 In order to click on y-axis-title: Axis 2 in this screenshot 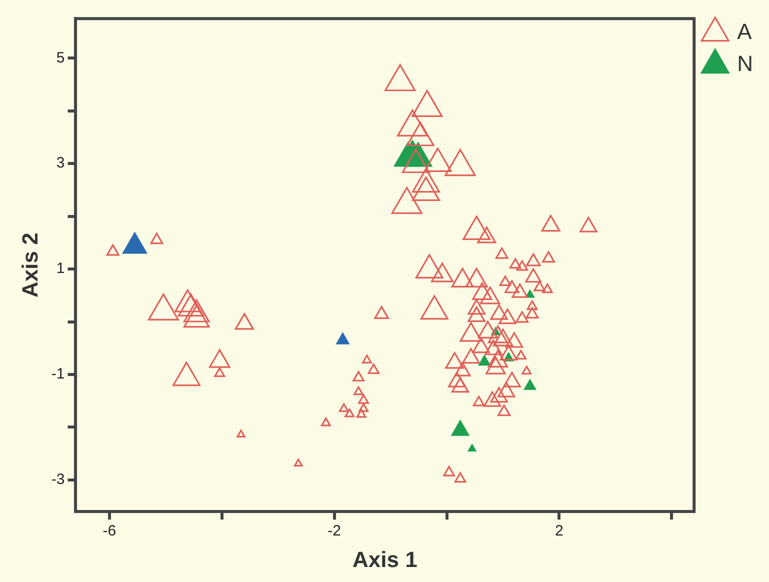, I will do `click(29, 265)`.